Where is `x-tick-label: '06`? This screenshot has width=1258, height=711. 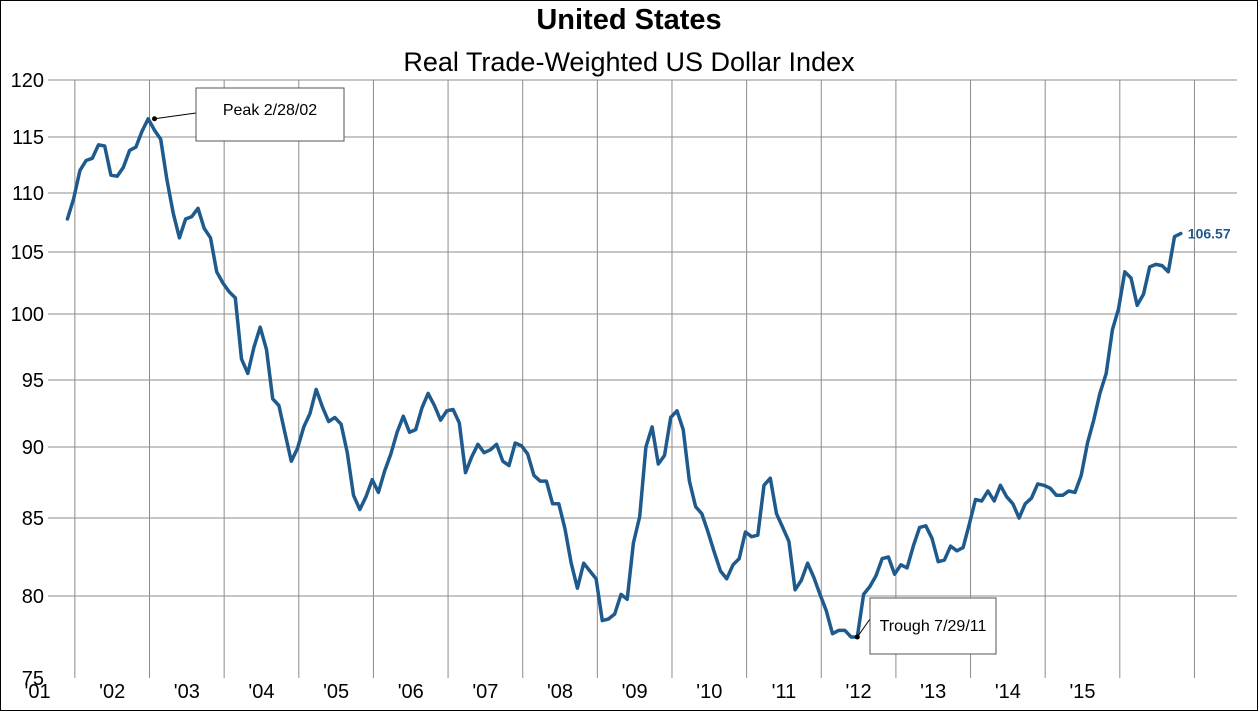
x-tick-label: '06 is located at coordinates (411, 692).